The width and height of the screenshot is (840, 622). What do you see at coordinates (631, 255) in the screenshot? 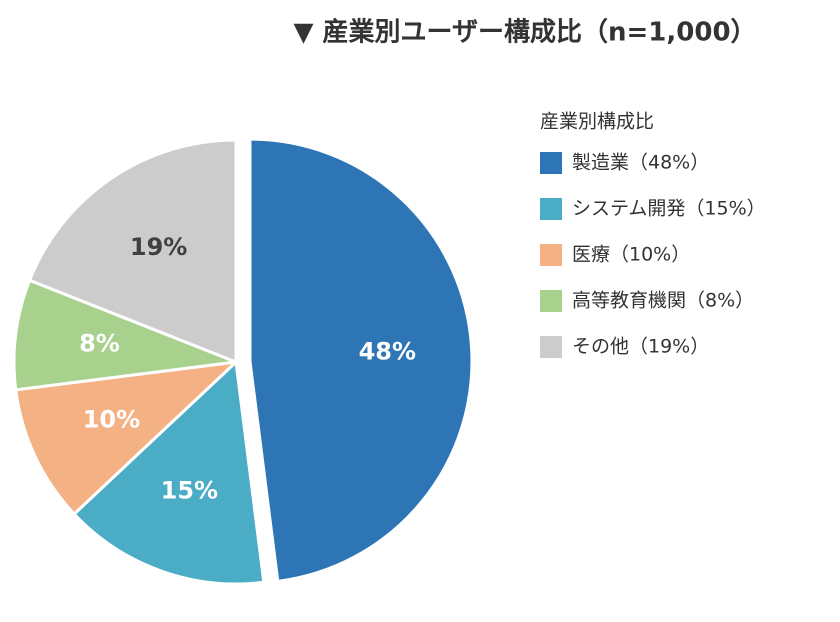
I see `legend-label: 医療（10%）` at bounding box center [631, 255].